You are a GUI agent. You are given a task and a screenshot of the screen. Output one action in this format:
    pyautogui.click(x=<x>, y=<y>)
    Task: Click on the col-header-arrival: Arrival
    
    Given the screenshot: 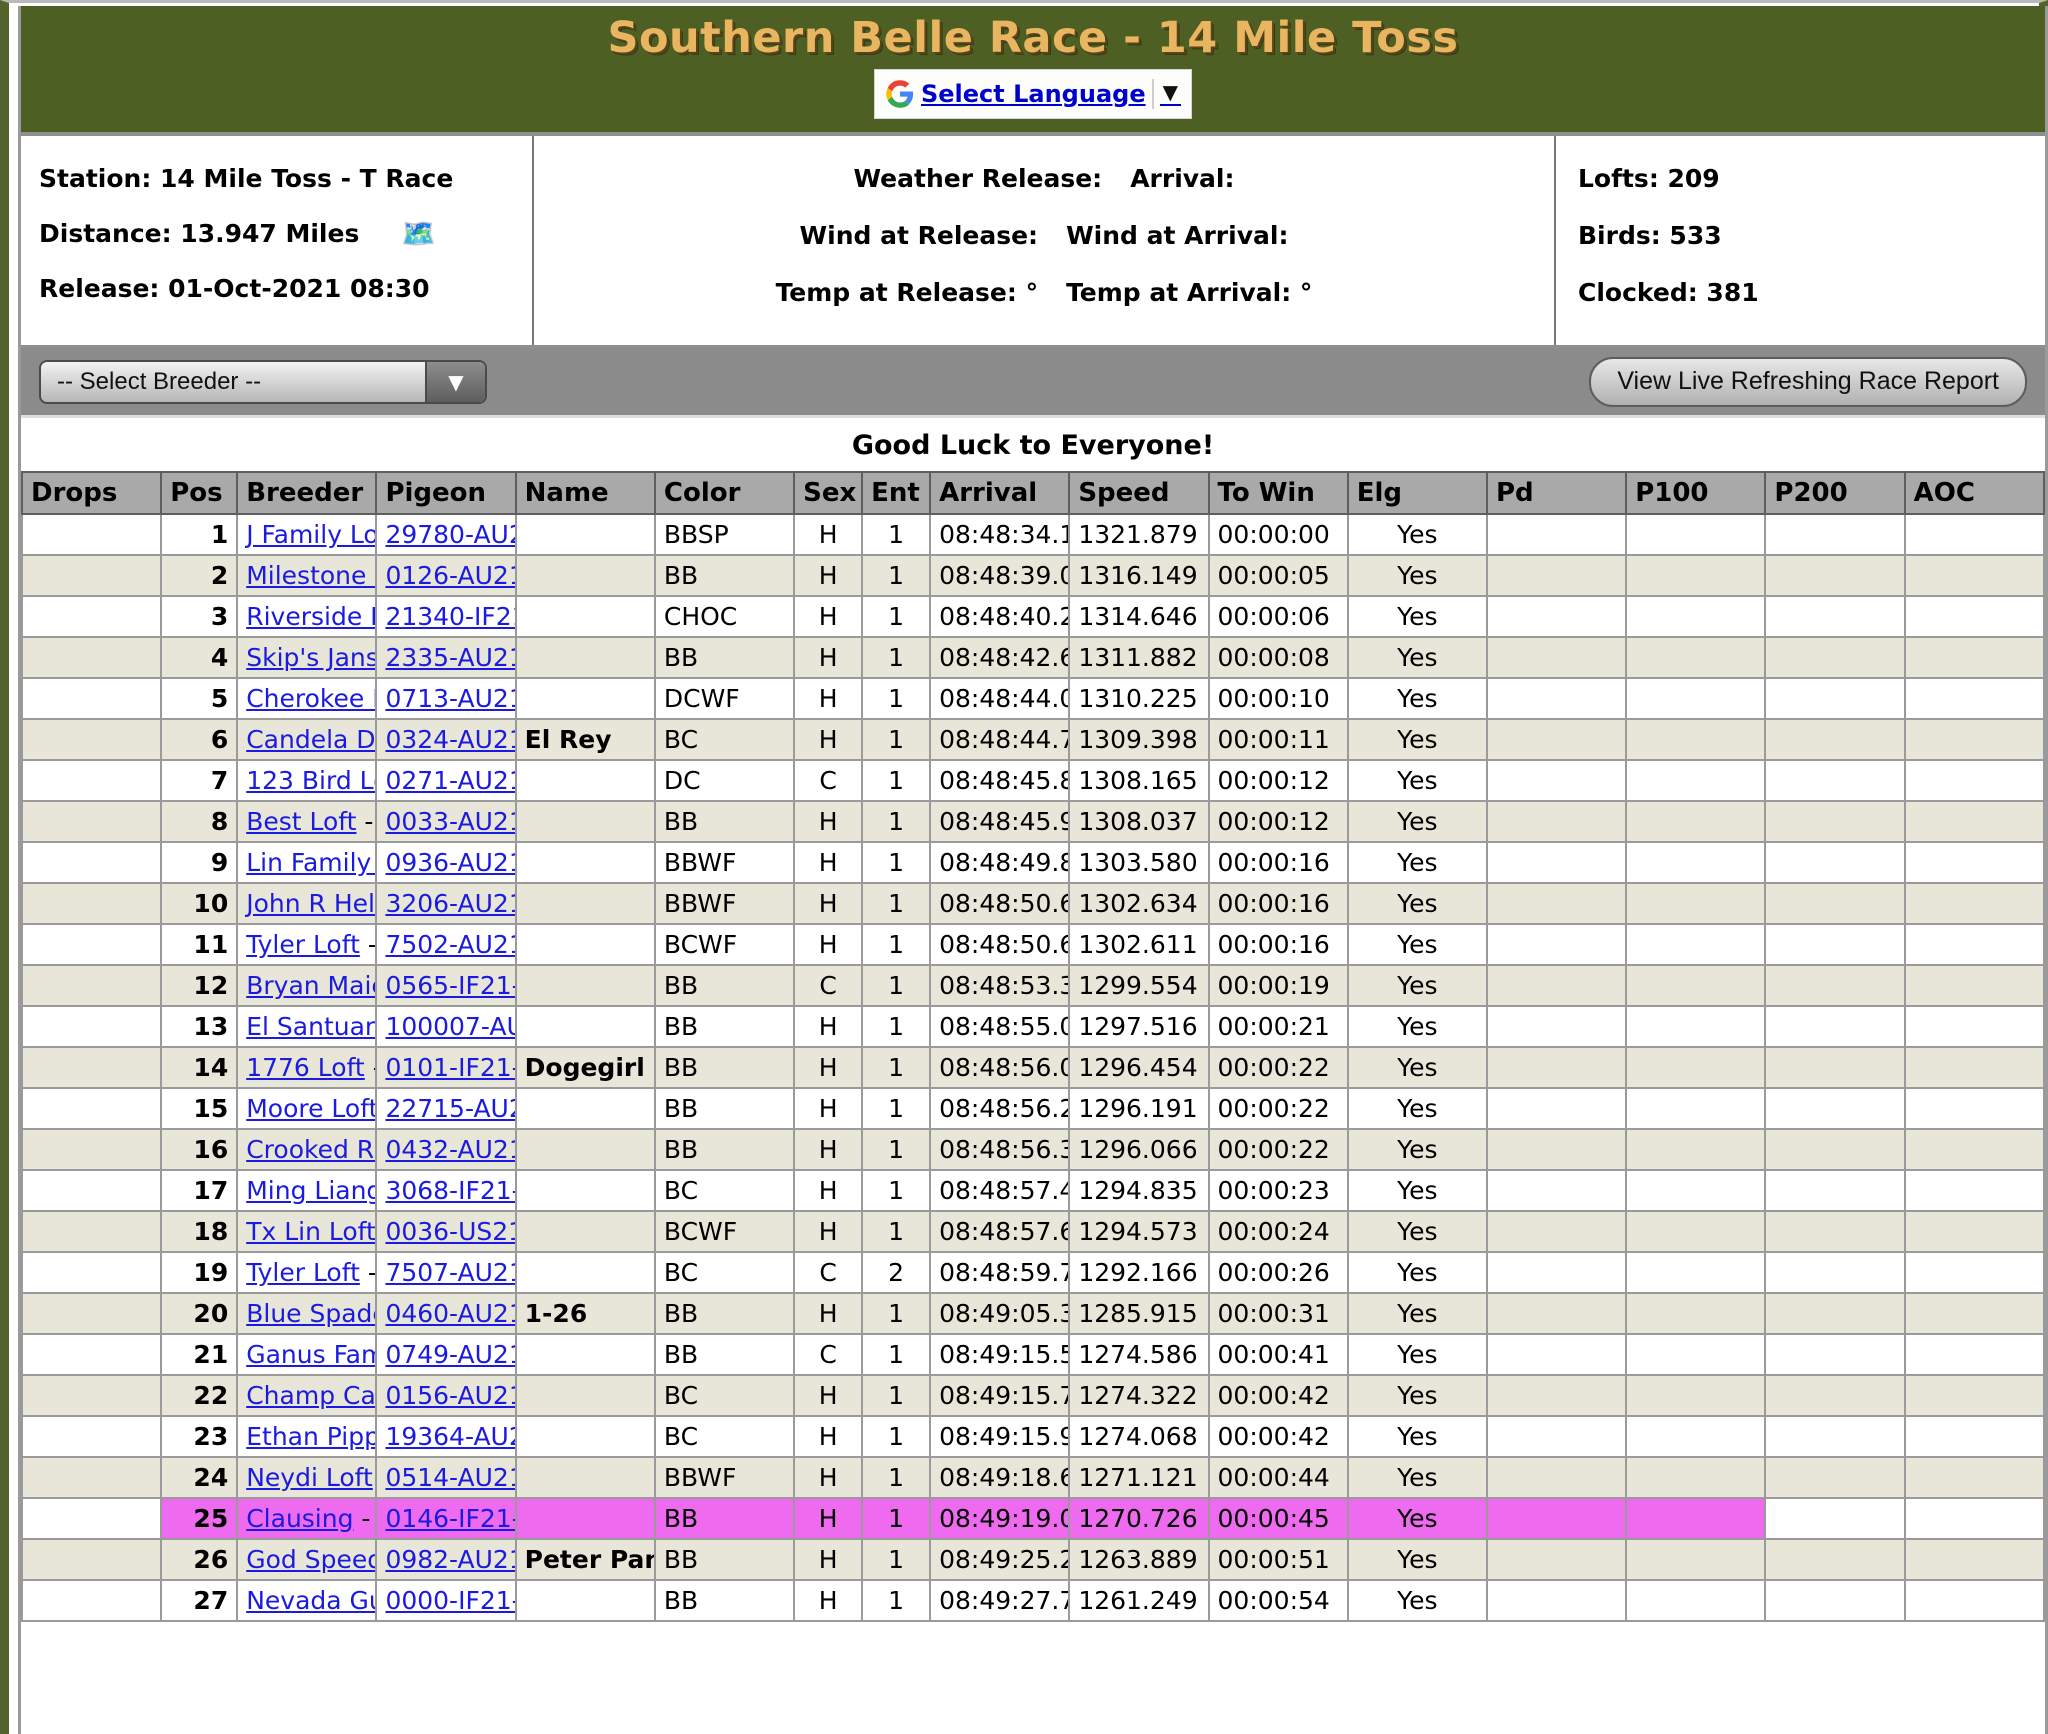 What is the action you would take?
    pyautogui.click(x=1000, y=493)
    